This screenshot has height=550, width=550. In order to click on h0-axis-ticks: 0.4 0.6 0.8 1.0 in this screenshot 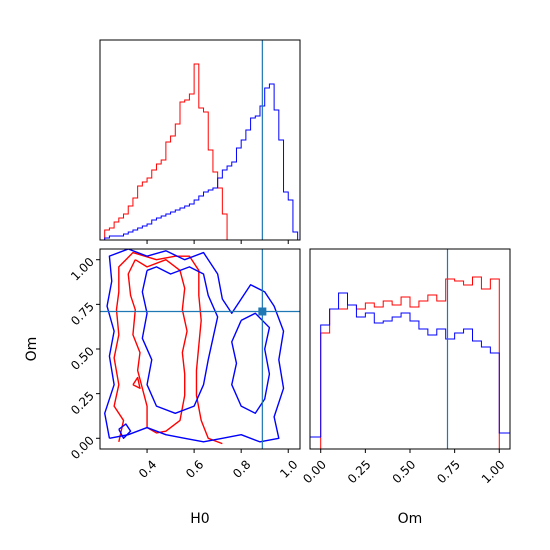, I will do `click(218, 465)`.